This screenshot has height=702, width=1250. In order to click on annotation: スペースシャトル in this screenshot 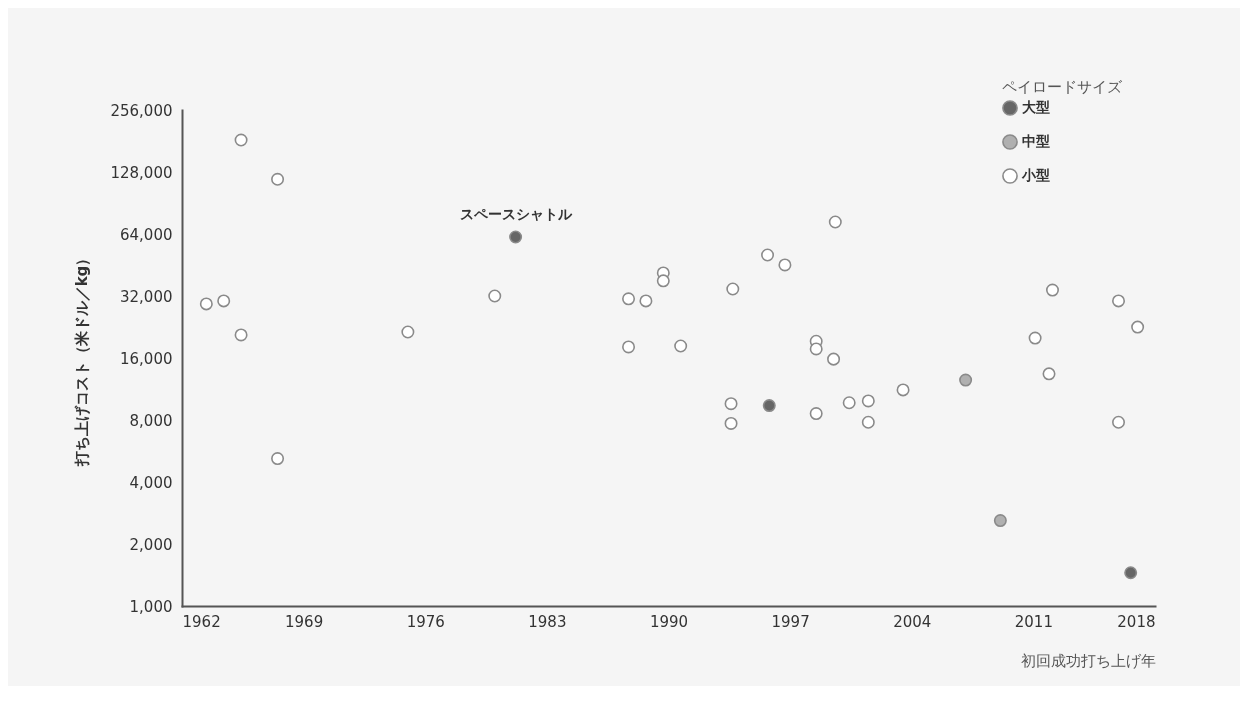, I will do `click(516, 213)`.